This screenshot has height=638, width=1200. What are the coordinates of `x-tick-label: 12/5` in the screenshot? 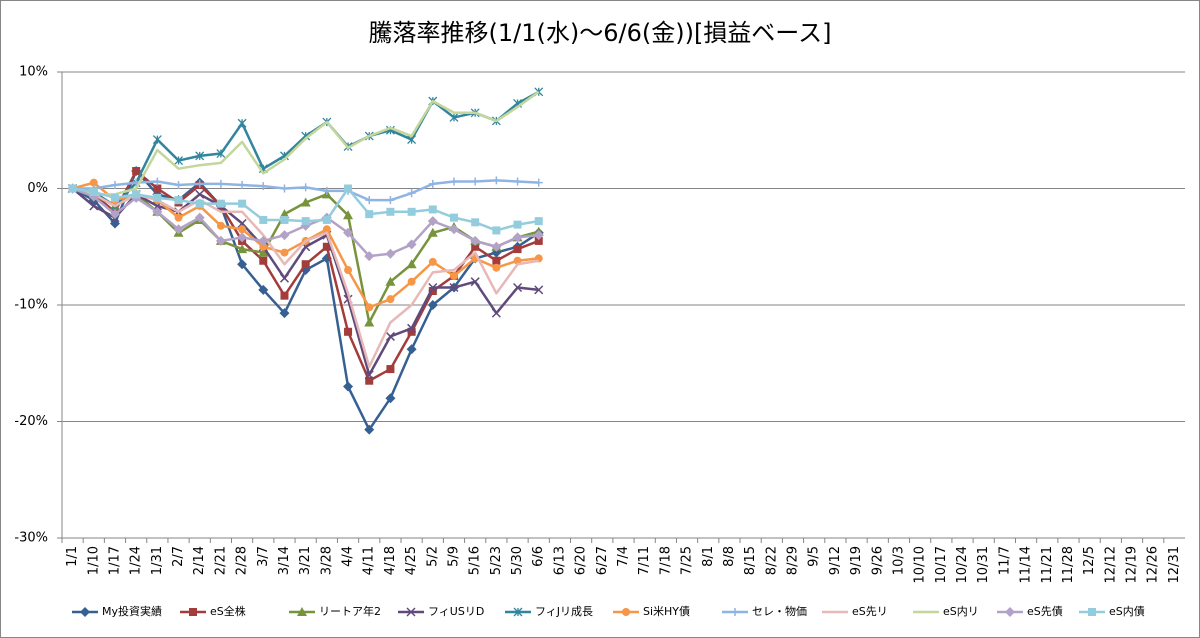 It's located at (1089, 560).